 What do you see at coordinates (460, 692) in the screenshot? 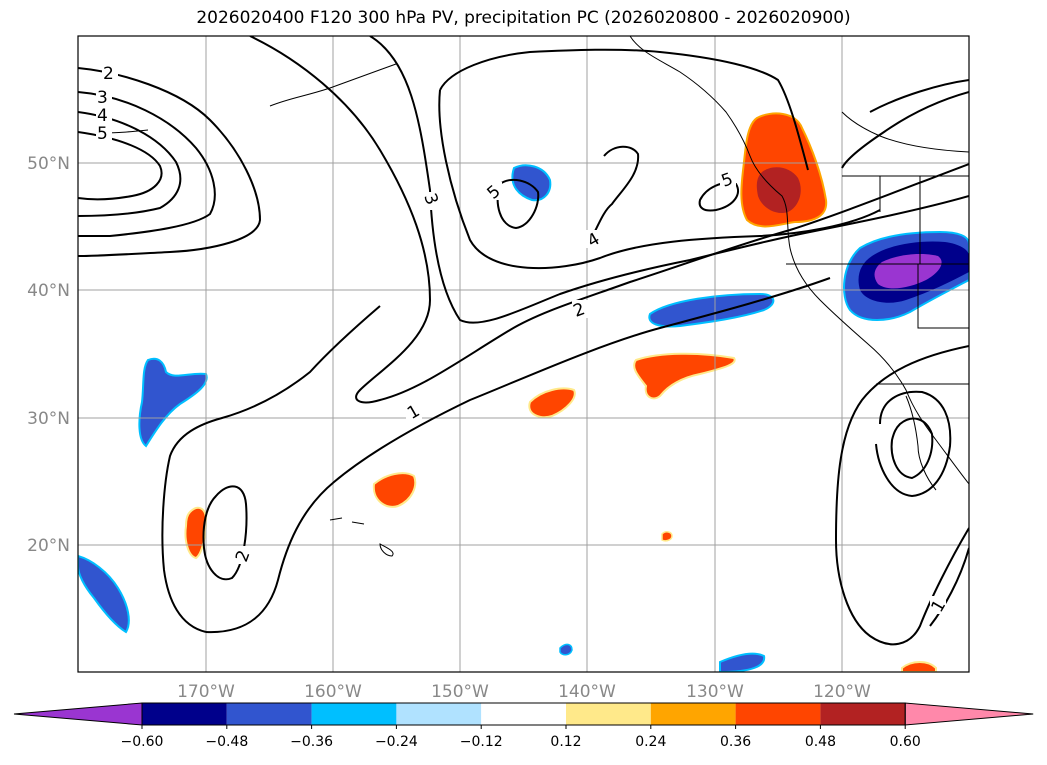
I see `lon-label: 150°W` at bounding box center [460, 692].